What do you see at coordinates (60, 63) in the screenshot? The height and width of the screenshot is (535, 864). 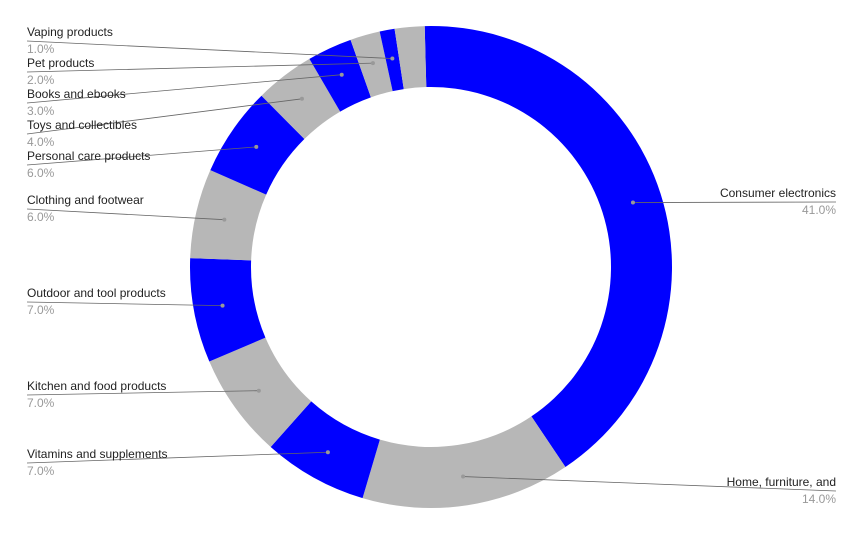 I see `slice-label: Pet products` at bounding box center [60, 63].